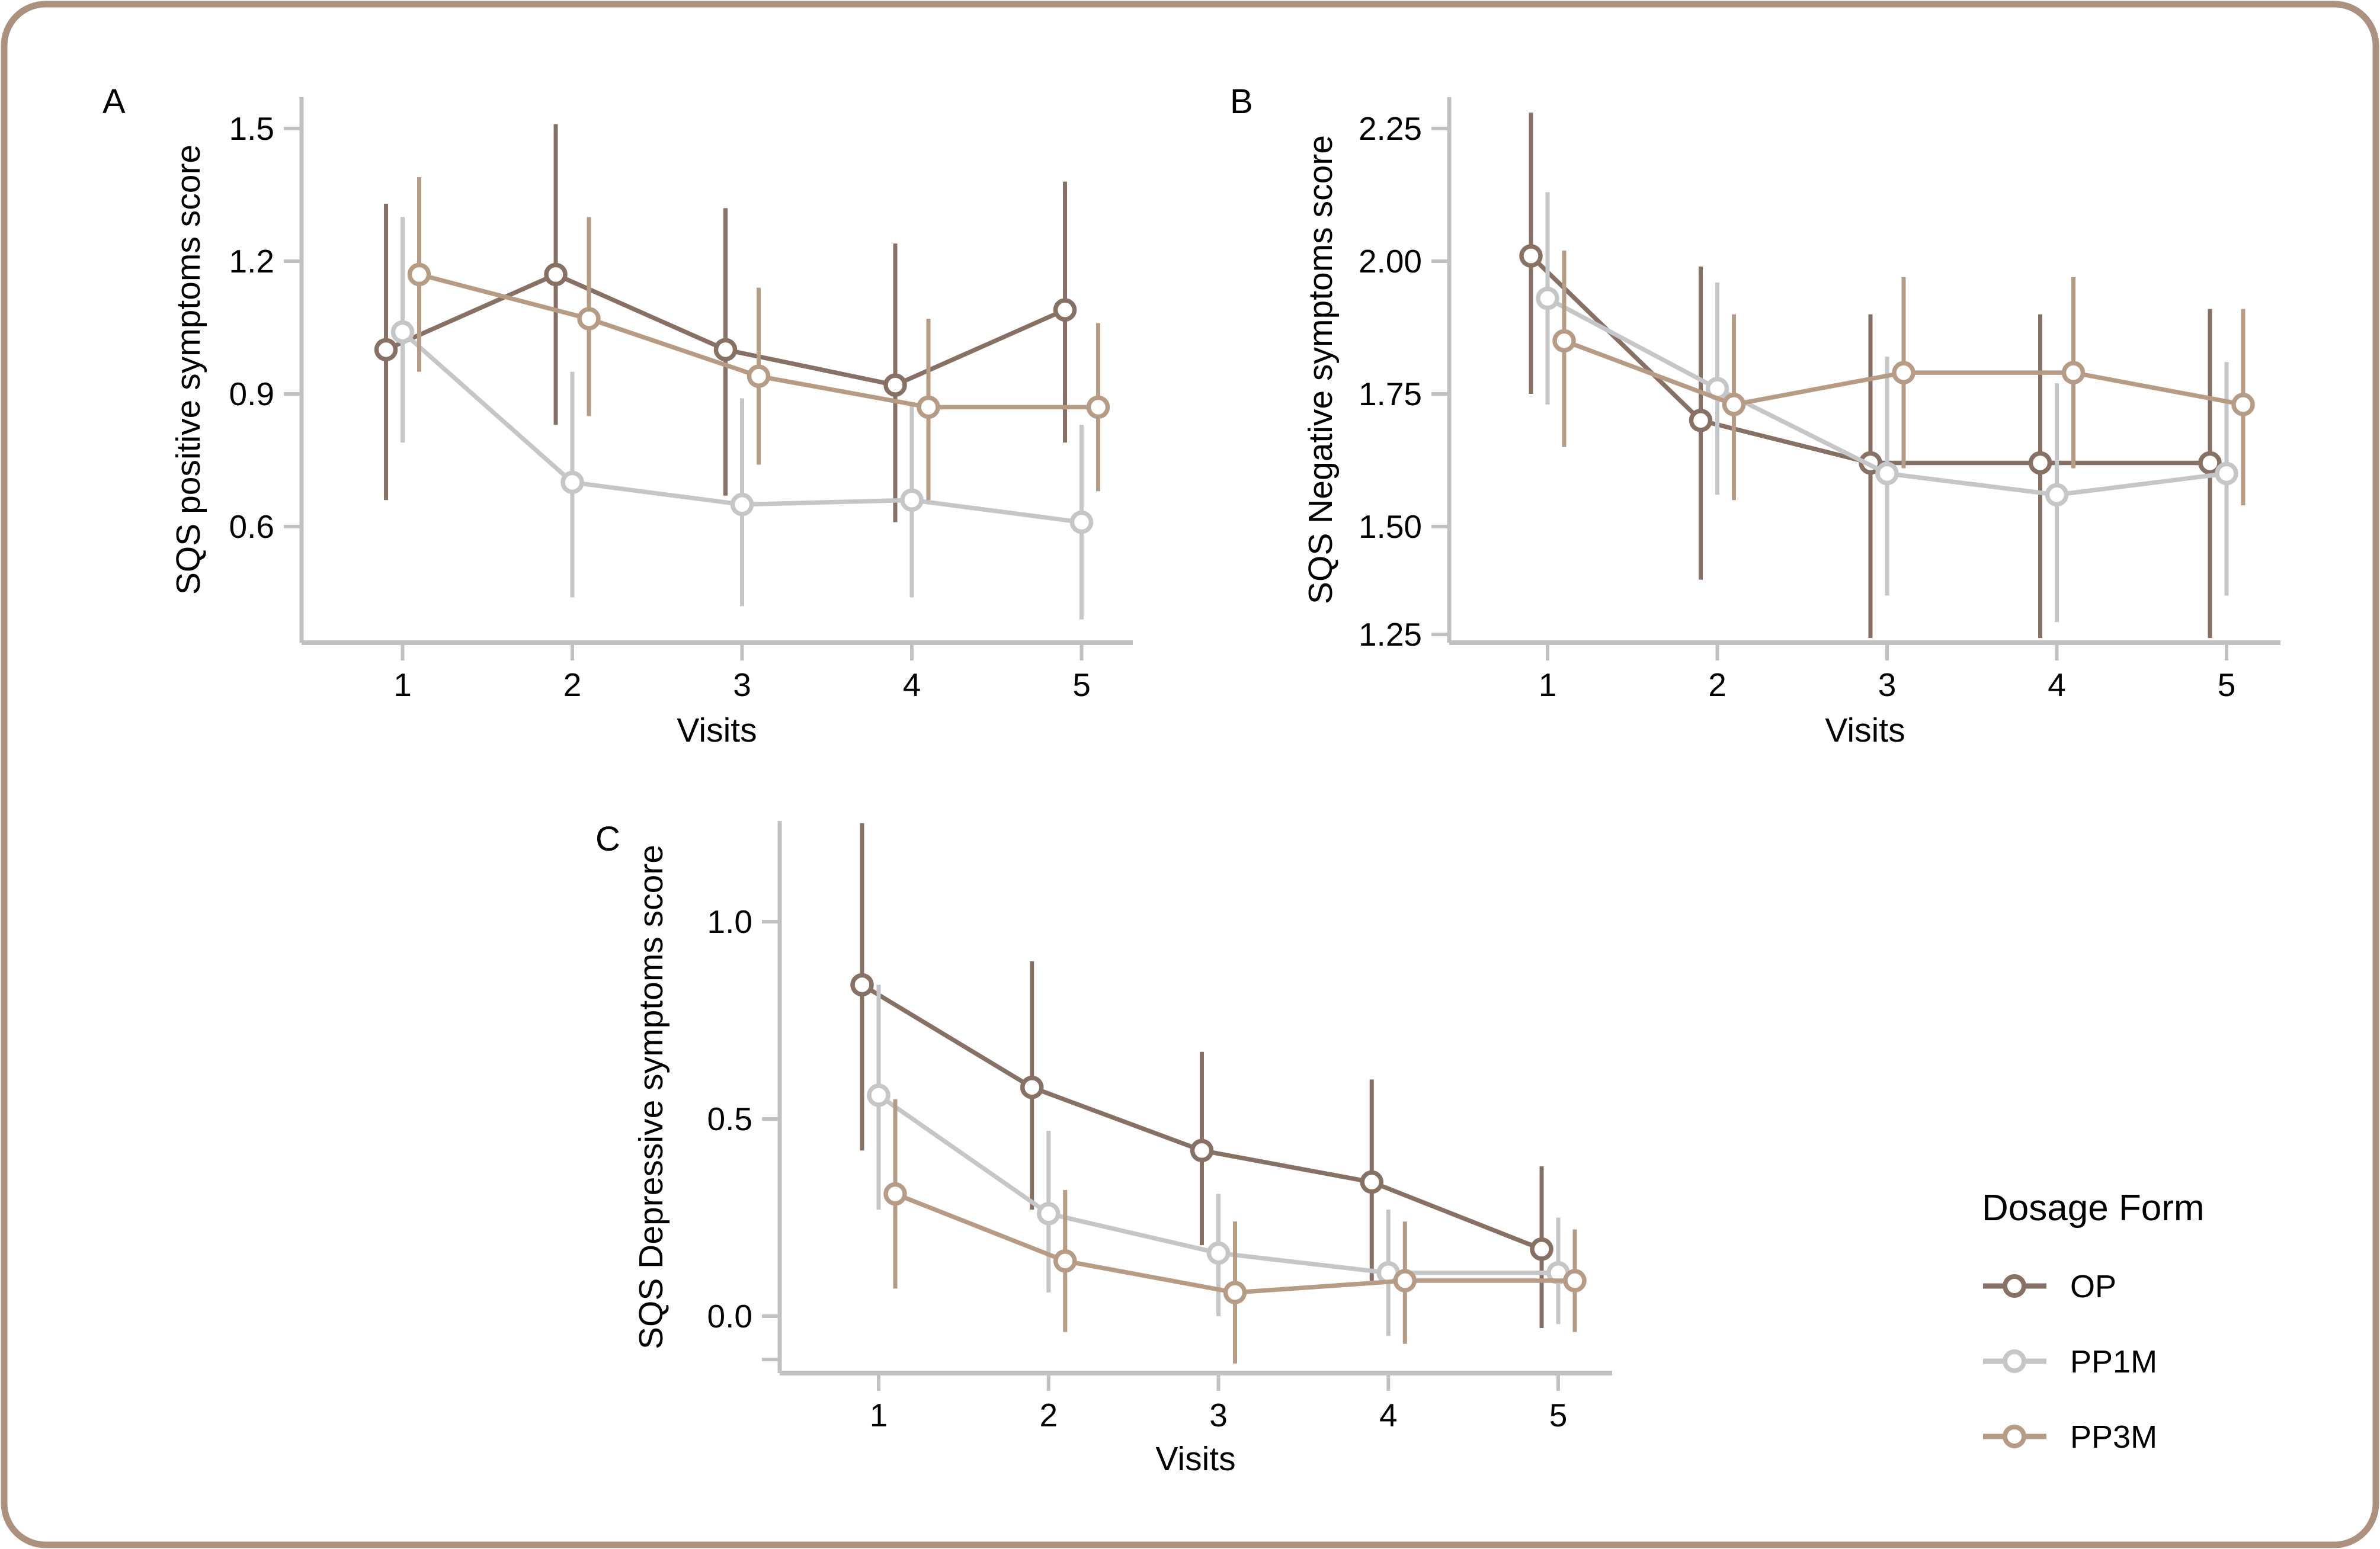 This screenshot has width=2380, height=1549. I want to click on panel-a-label: A, so click(114, 101).